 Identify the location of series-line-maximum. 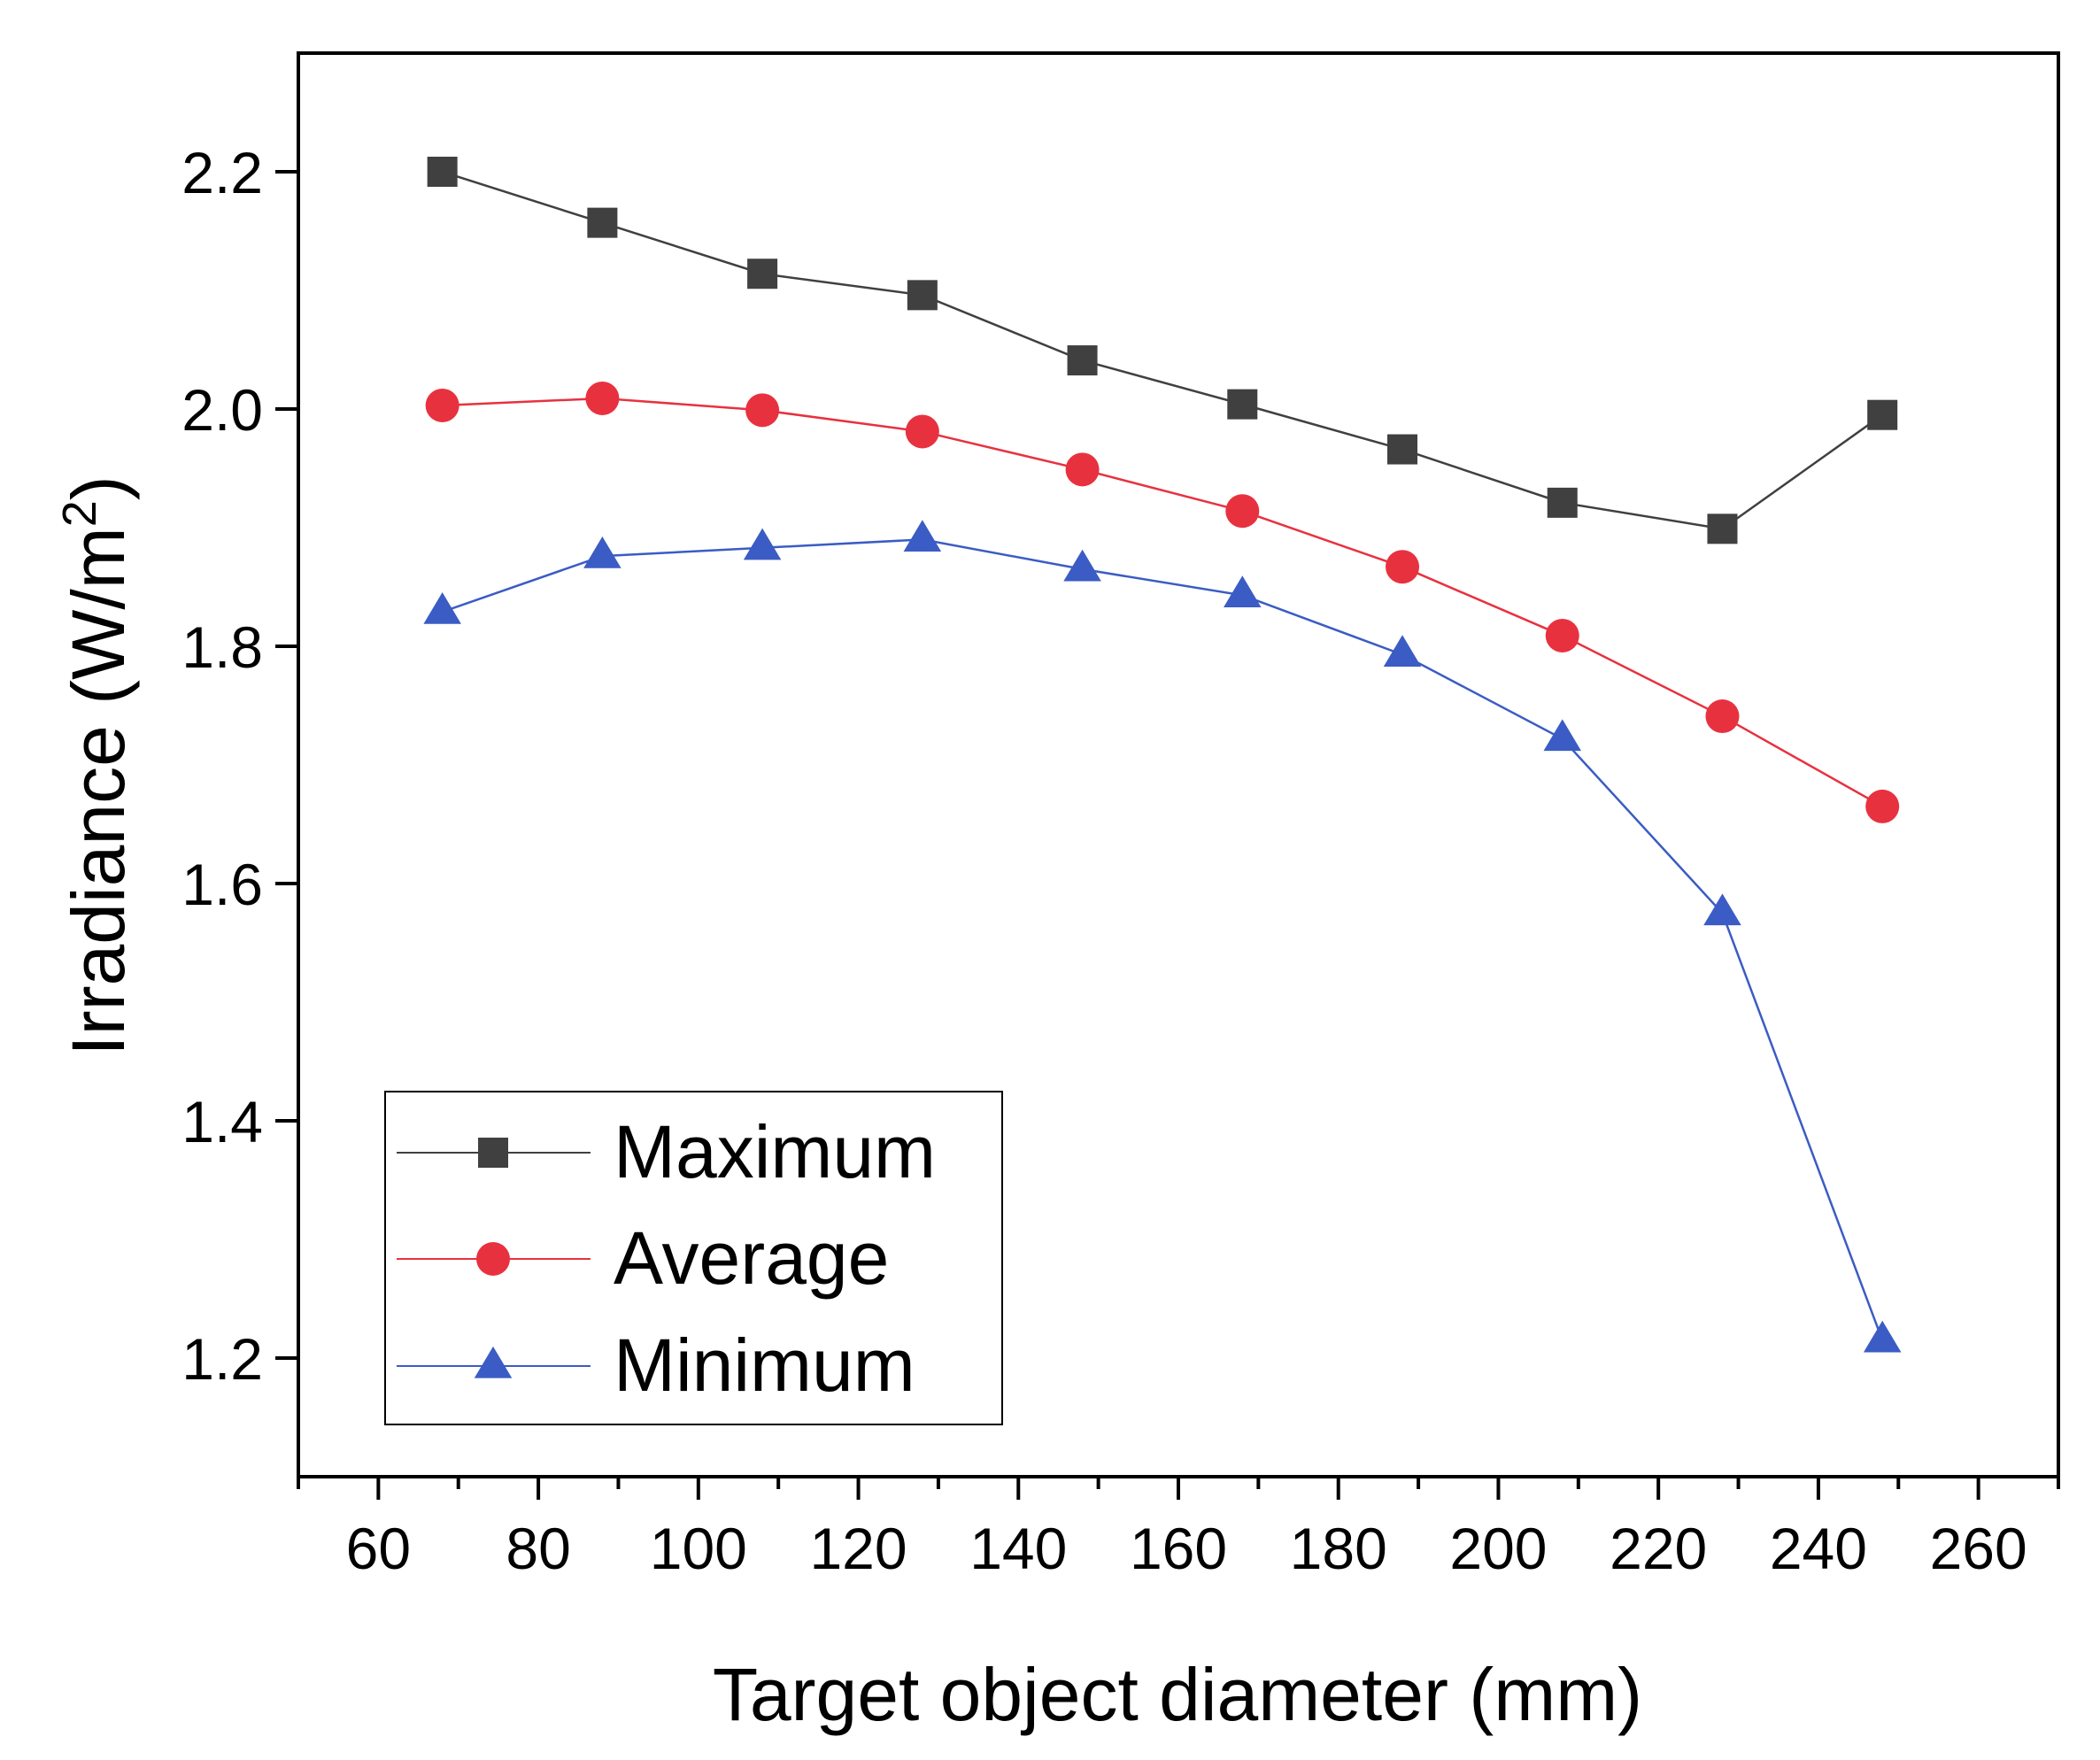
(1162, 350).